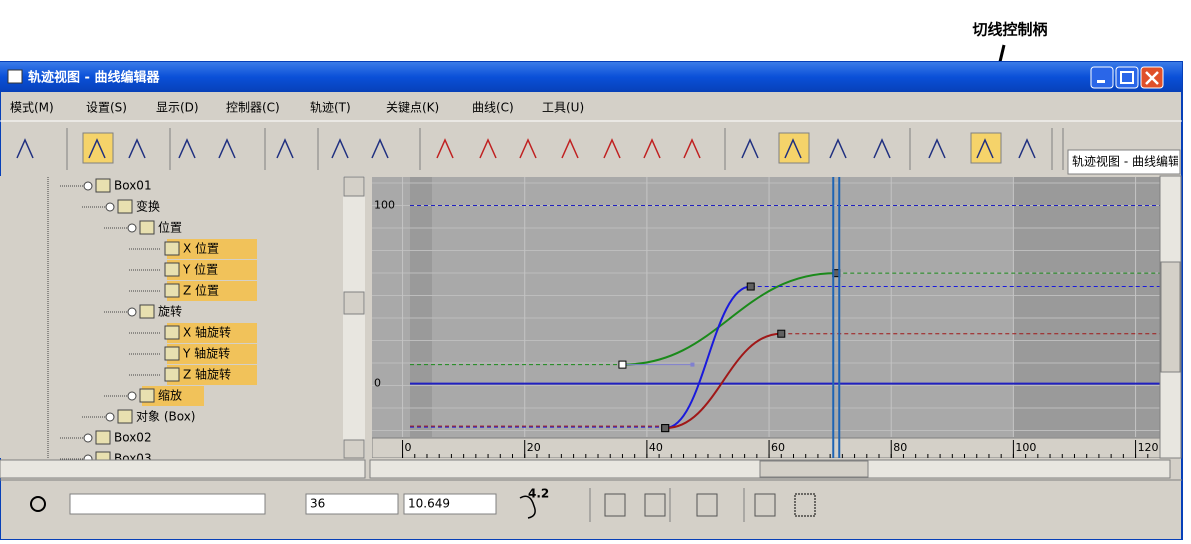 This screenshot has height=544, width=1191. What do you see at coordinates (538, 494) in the screenshot?
I see `zoom-value: 4.2` at bounding box center [538, 494].